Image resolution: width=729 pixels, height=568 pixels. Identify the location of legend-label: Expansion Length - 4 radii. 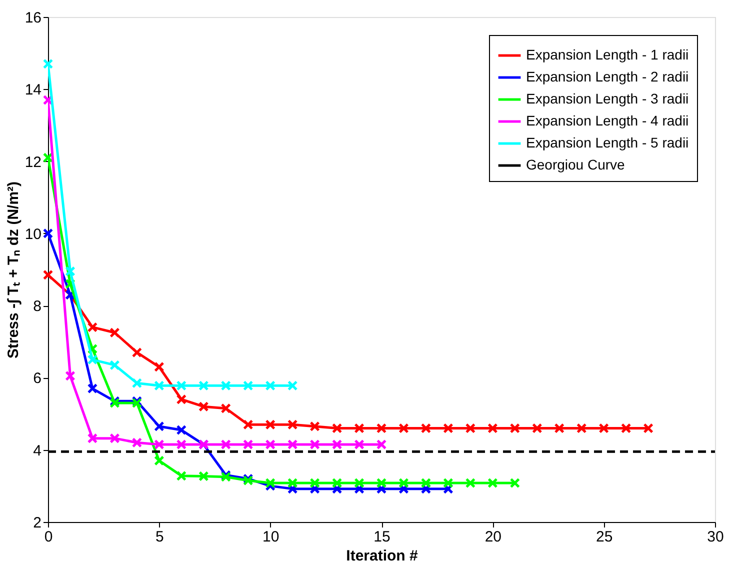
(607, 120).